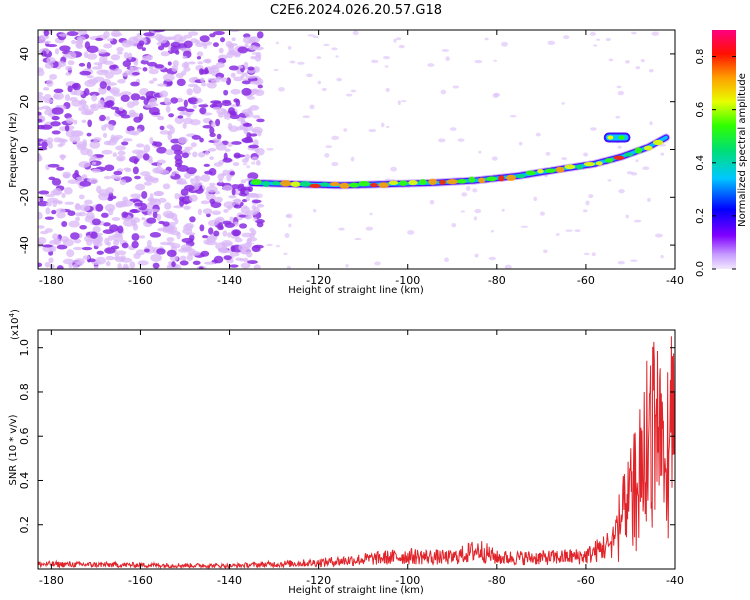  I want to click on heatmap-x-tick-label: -160, so click(140, 280).